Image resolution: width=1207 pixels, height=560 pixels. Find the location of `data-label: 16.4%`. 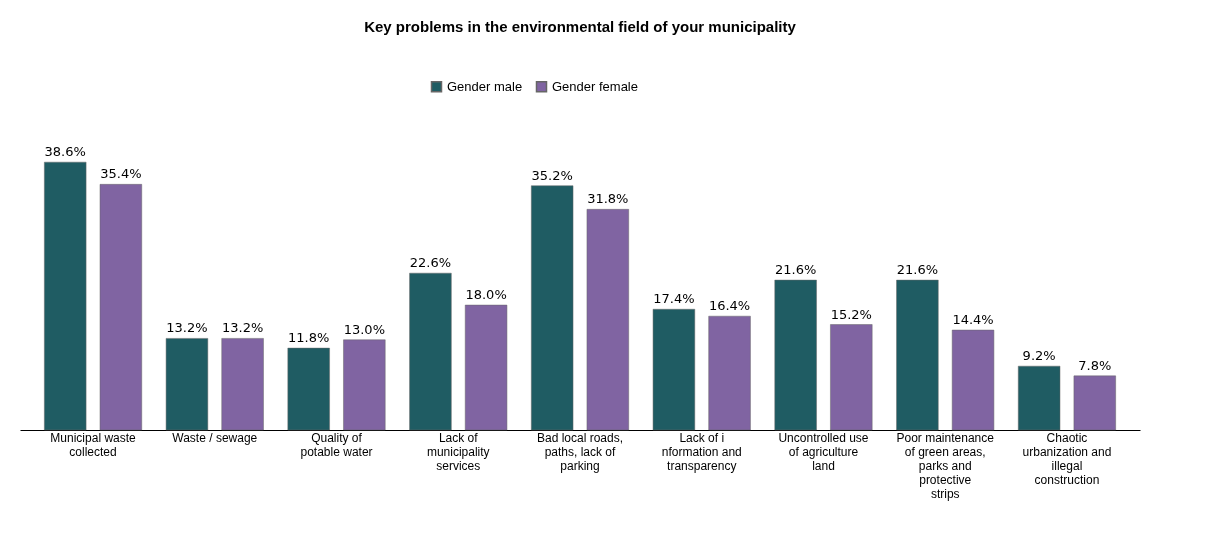

data-label: 16.4% is located at coordinates (729, 306).